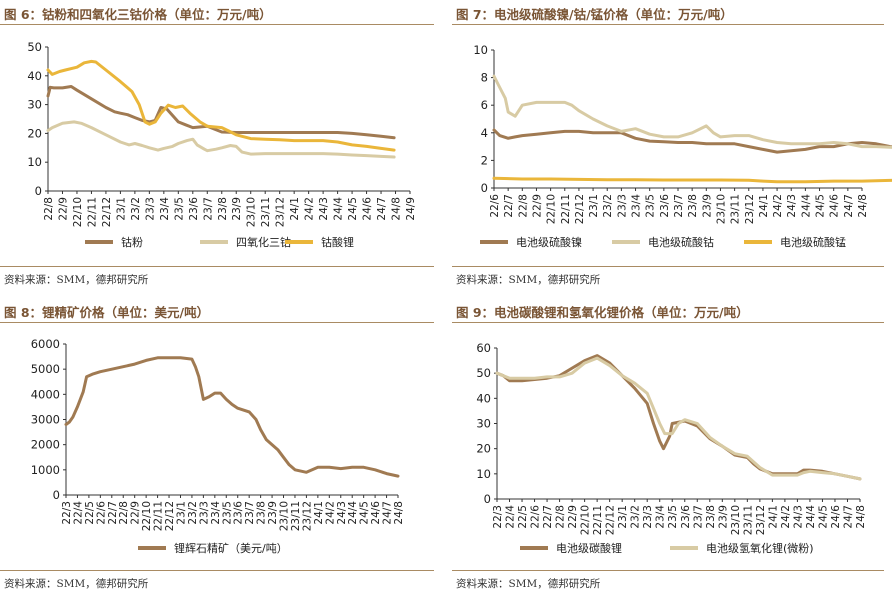  I want to click on x-tick-label: 24/2, so click(310, 209).